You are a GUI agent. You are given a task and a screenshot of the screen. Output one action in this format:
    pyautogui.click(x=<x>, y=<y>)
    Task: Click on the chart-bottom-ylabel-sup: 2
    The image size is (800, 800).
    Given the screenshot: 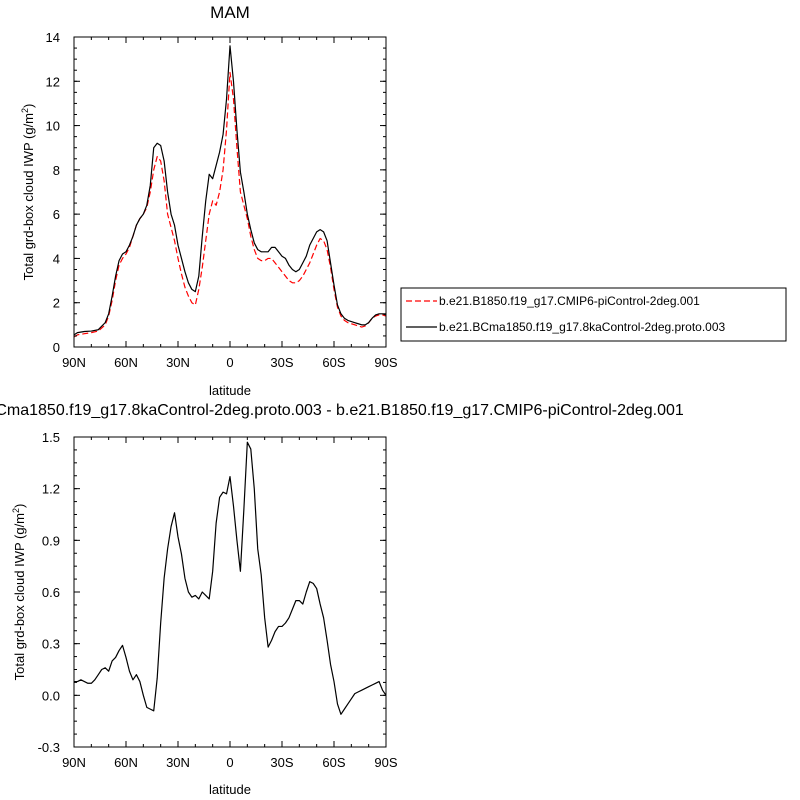 What is the action you would take?
    pyautogui.click(x=16, y=510)
    